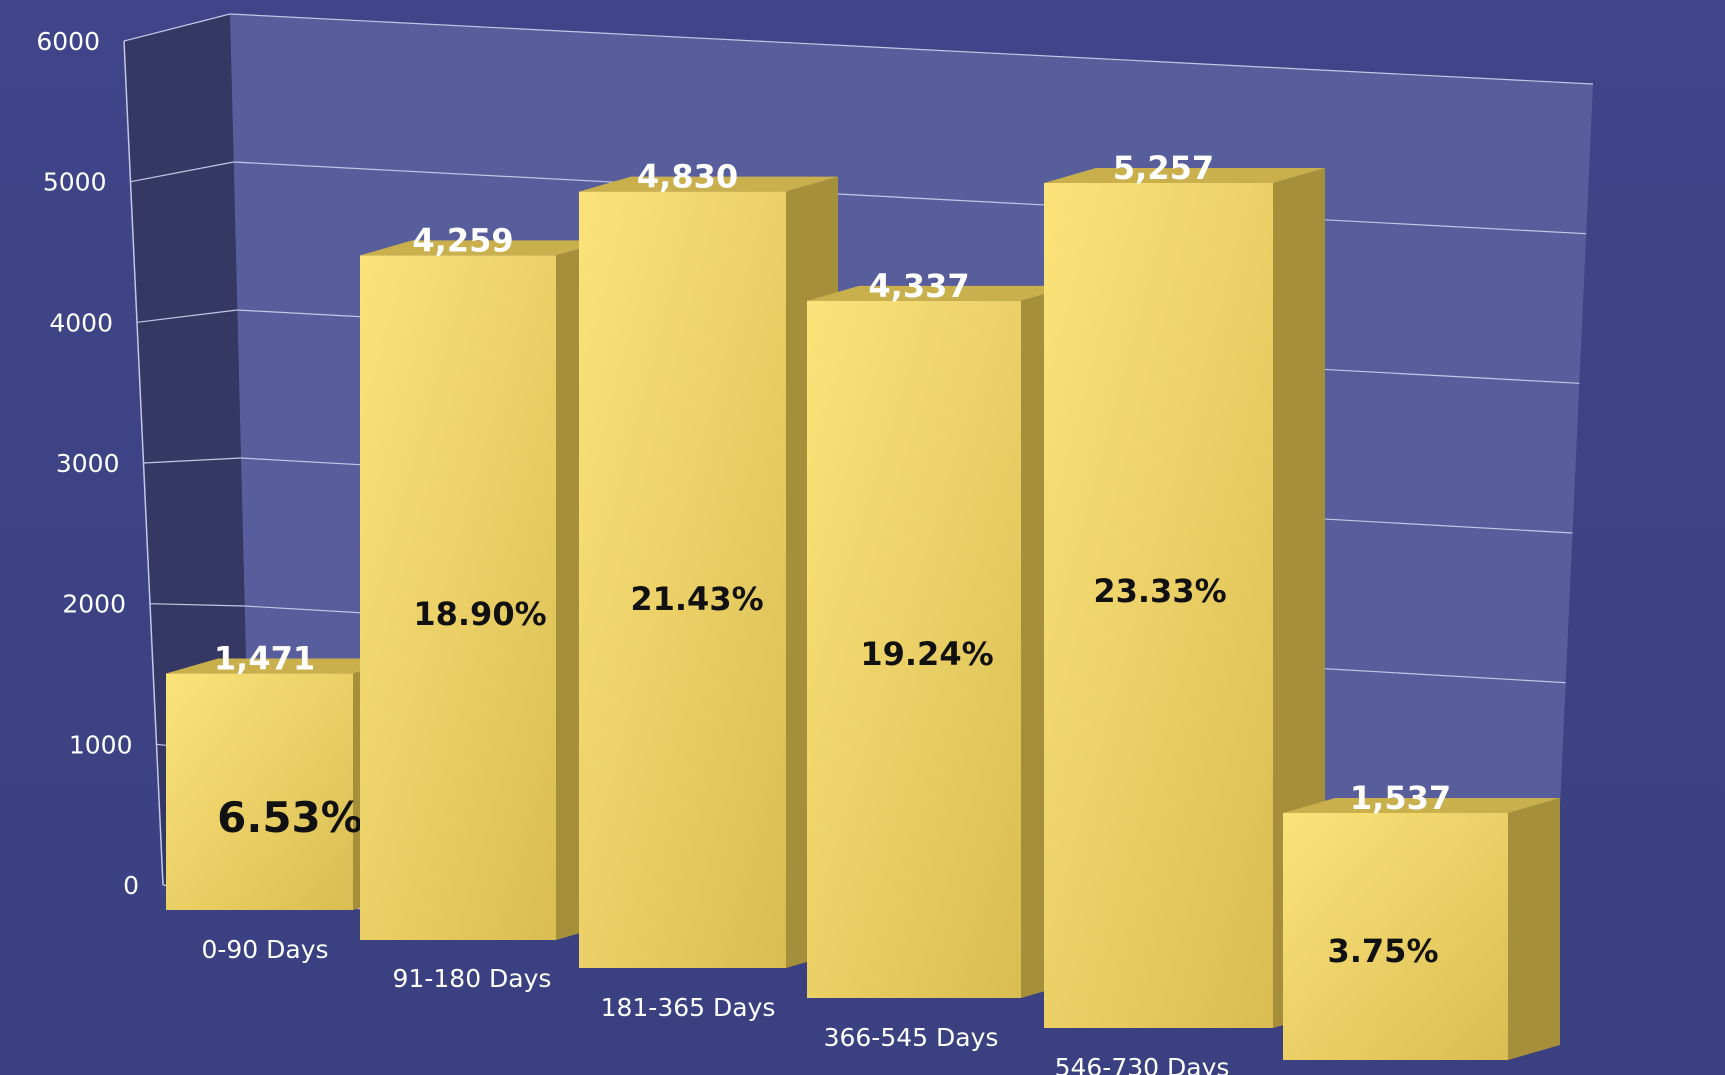 The height and width of the screenshot is (1075, 1725). I want to click on bar-group: 5,257 23.33%, so click(1184, 588).